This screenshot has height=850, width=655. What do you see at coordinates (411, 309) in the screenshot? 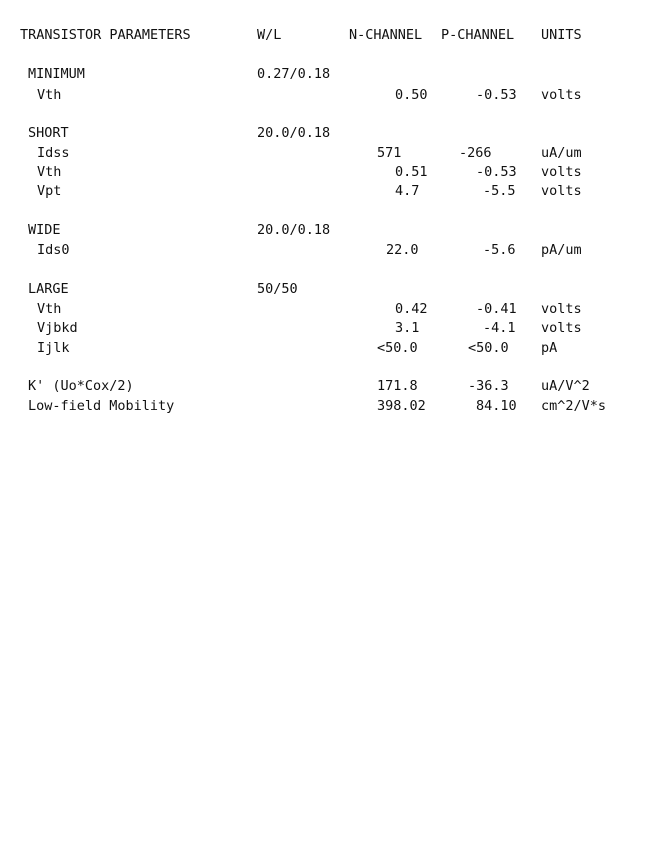
I see `n-channel-value: 0.42` at bounding box center [411, 309].